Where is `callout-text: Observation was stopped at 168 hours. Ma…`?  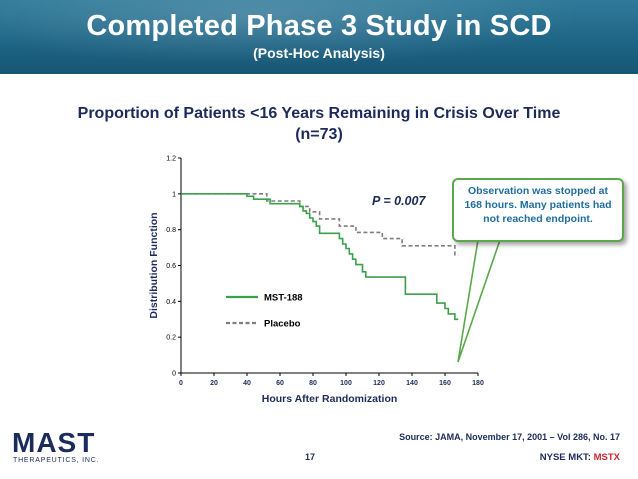 callout-text: Observation was stopped at 168 hours. Ma… is located at coordinates (538, 205).